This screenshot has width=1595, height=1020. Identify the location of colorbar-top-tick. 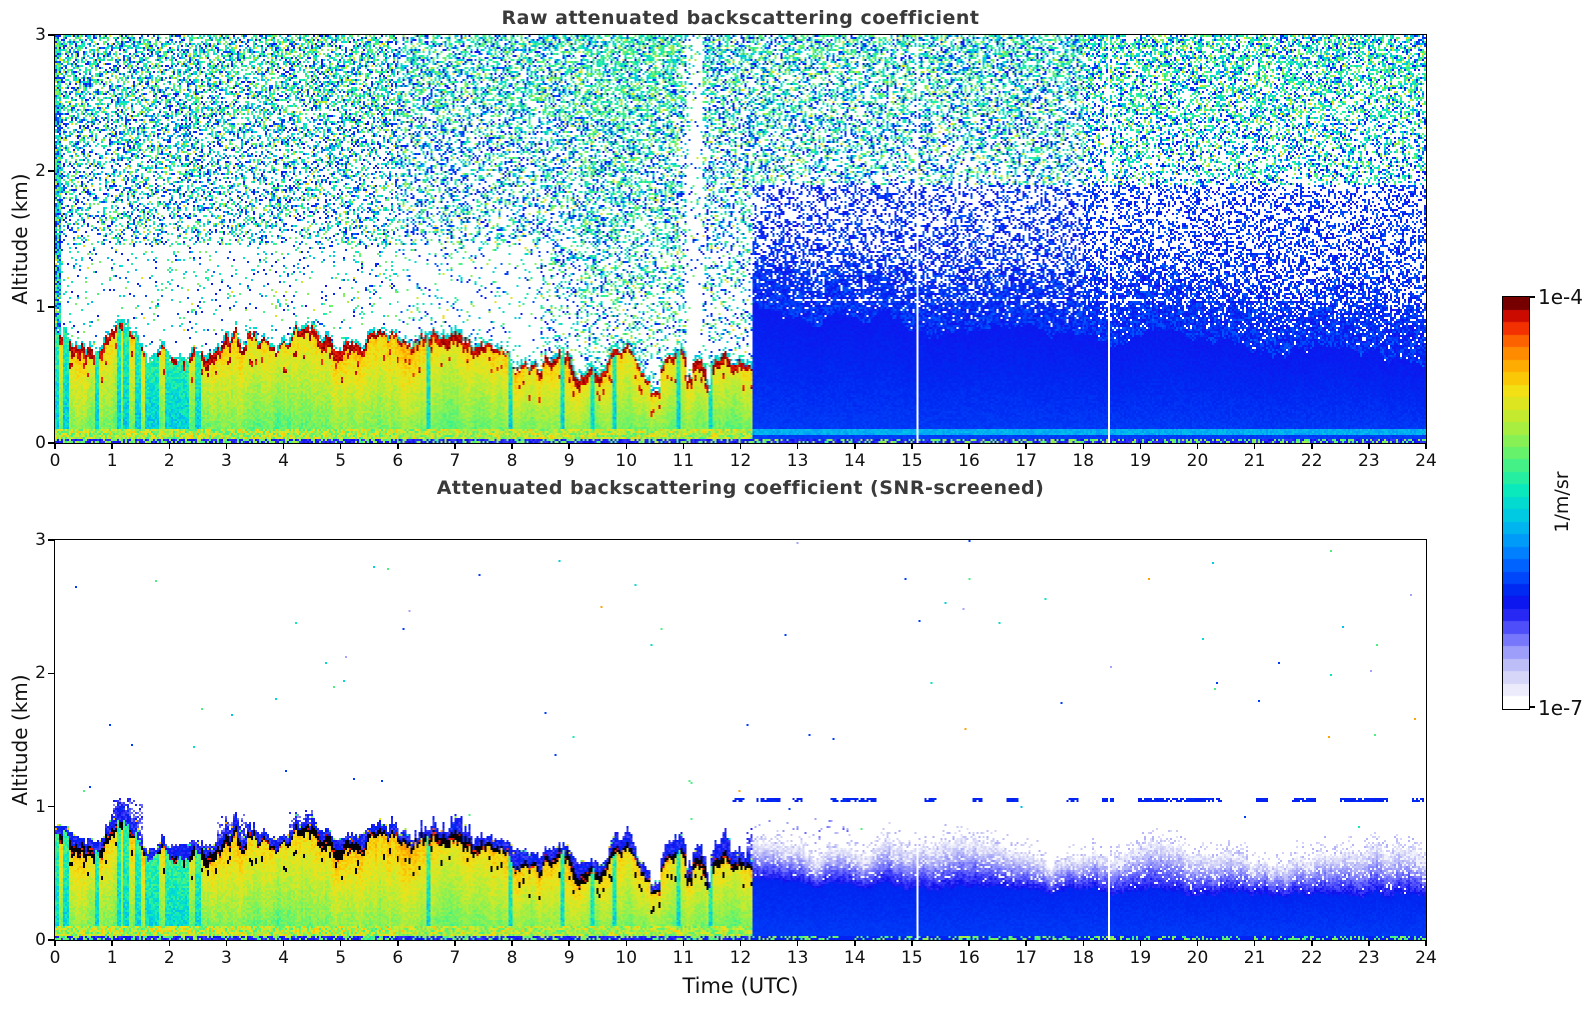
(1532, 297).